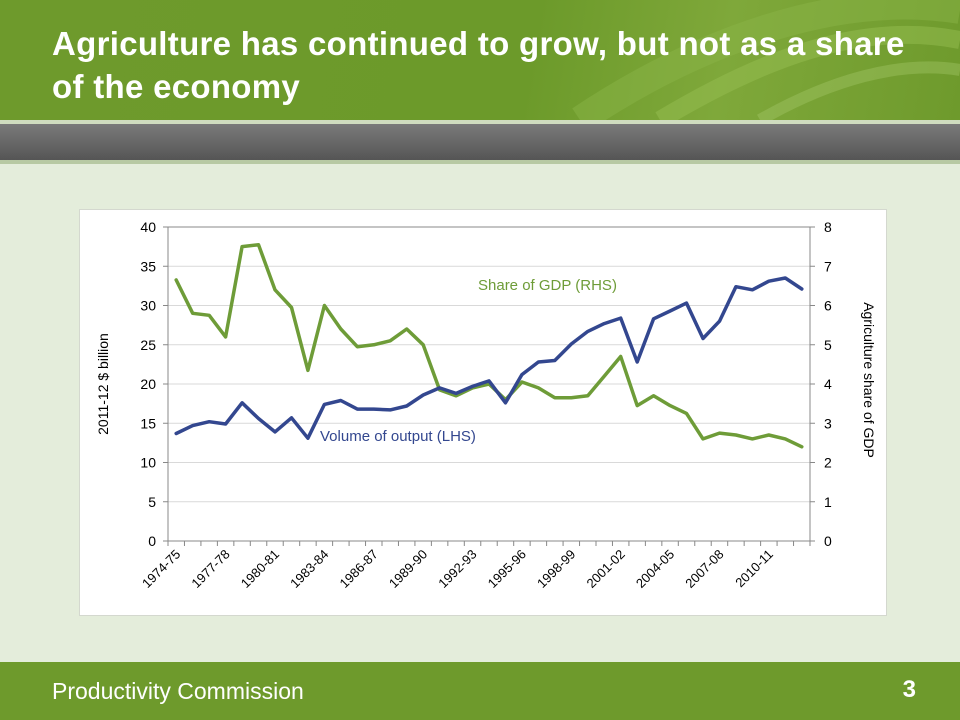 This screenshot has width=960, height=720. Describe the element at coordinates (161, 569) in the screenshot. I see `x-tick-label: 1974-75` at that location.